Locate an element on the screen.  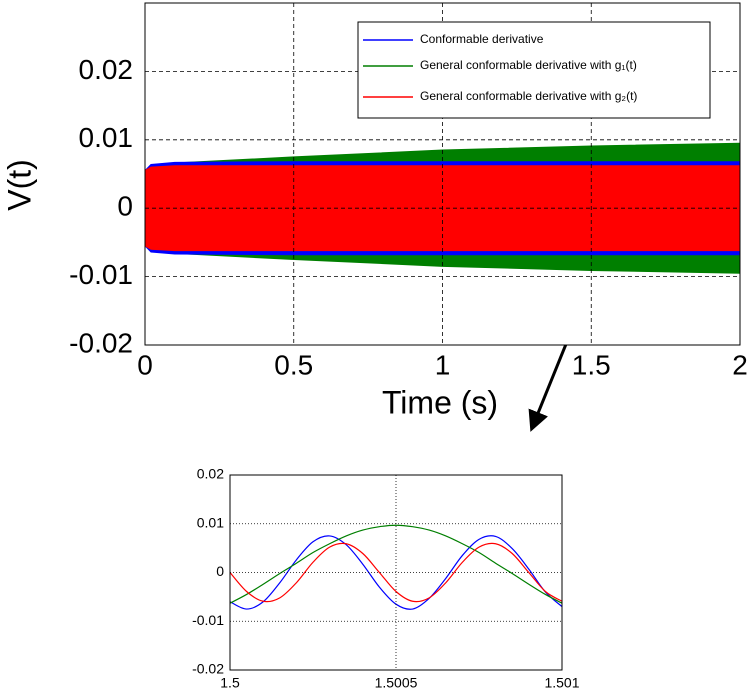
x-tick-label: 1.501 is located at coordinates (561, 683).